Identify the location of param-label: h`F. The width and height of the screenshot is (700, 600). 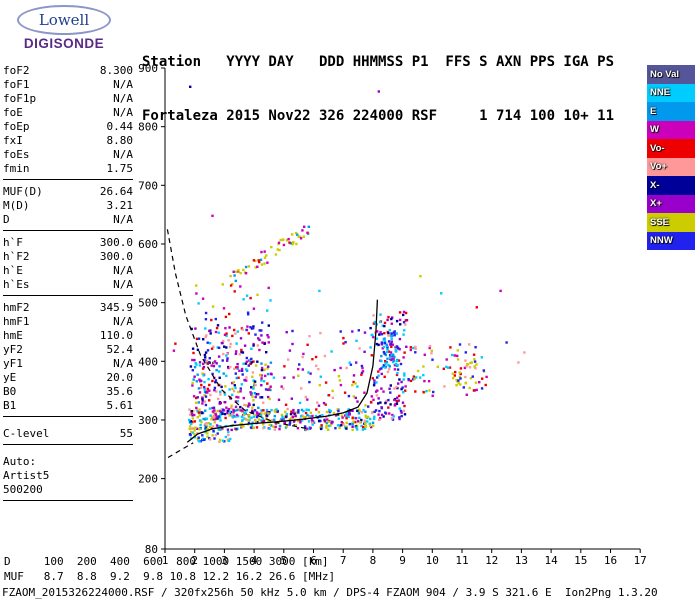
(13, 242).